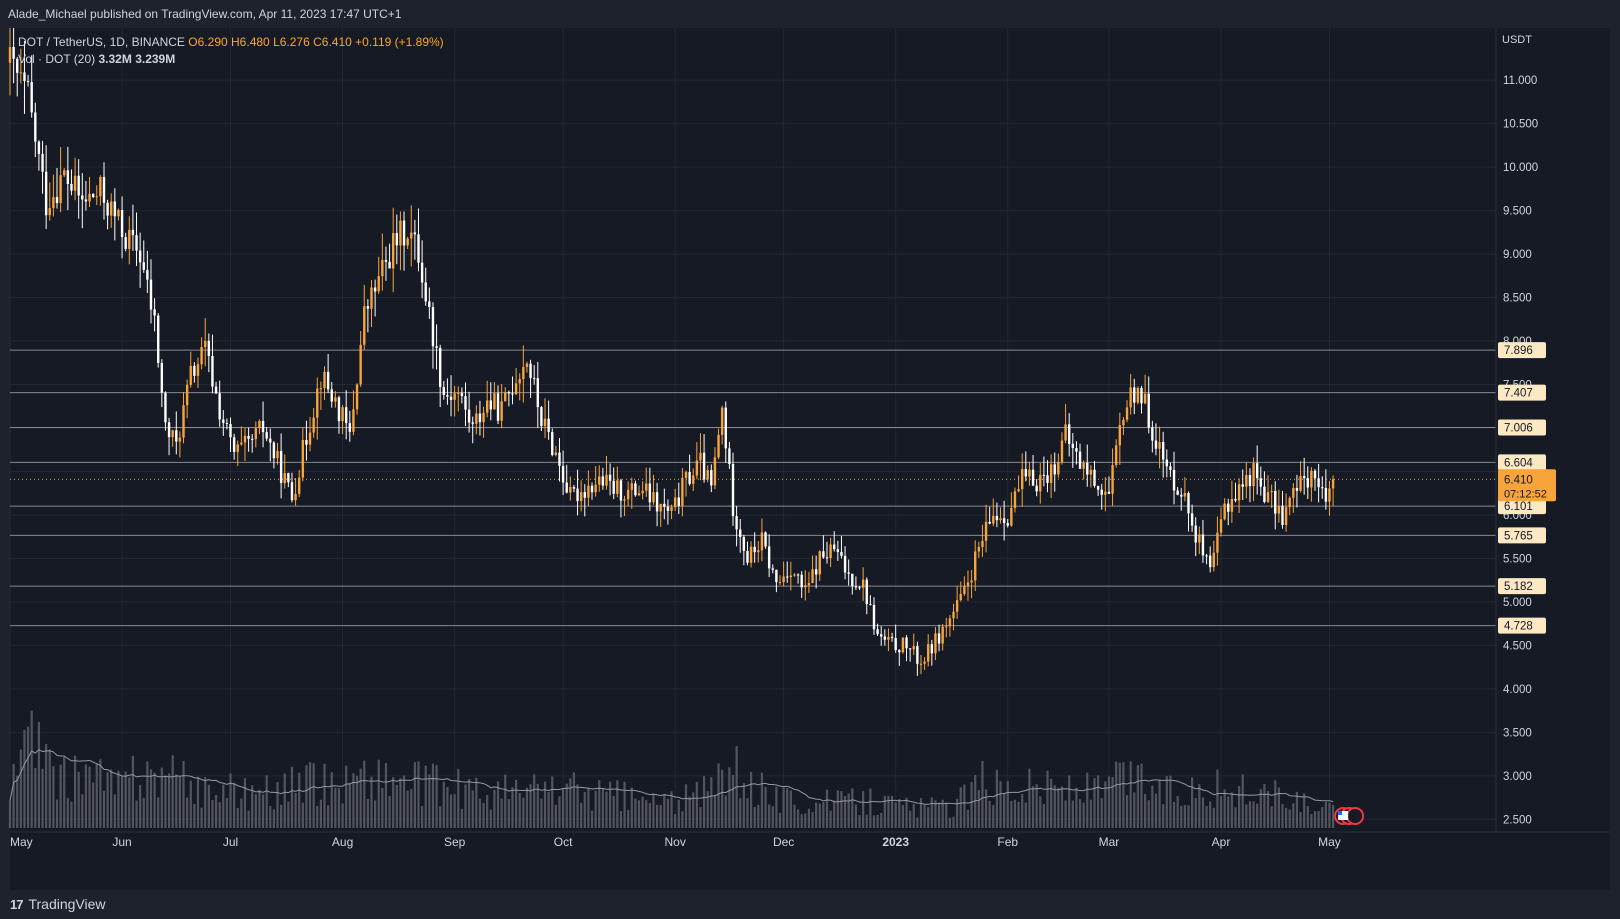 This screenshot has height=919, width=1620. Describe the element at coordinates (1517, 777) in the screenshot. I see `price-tick-label: 3.000` at that location.